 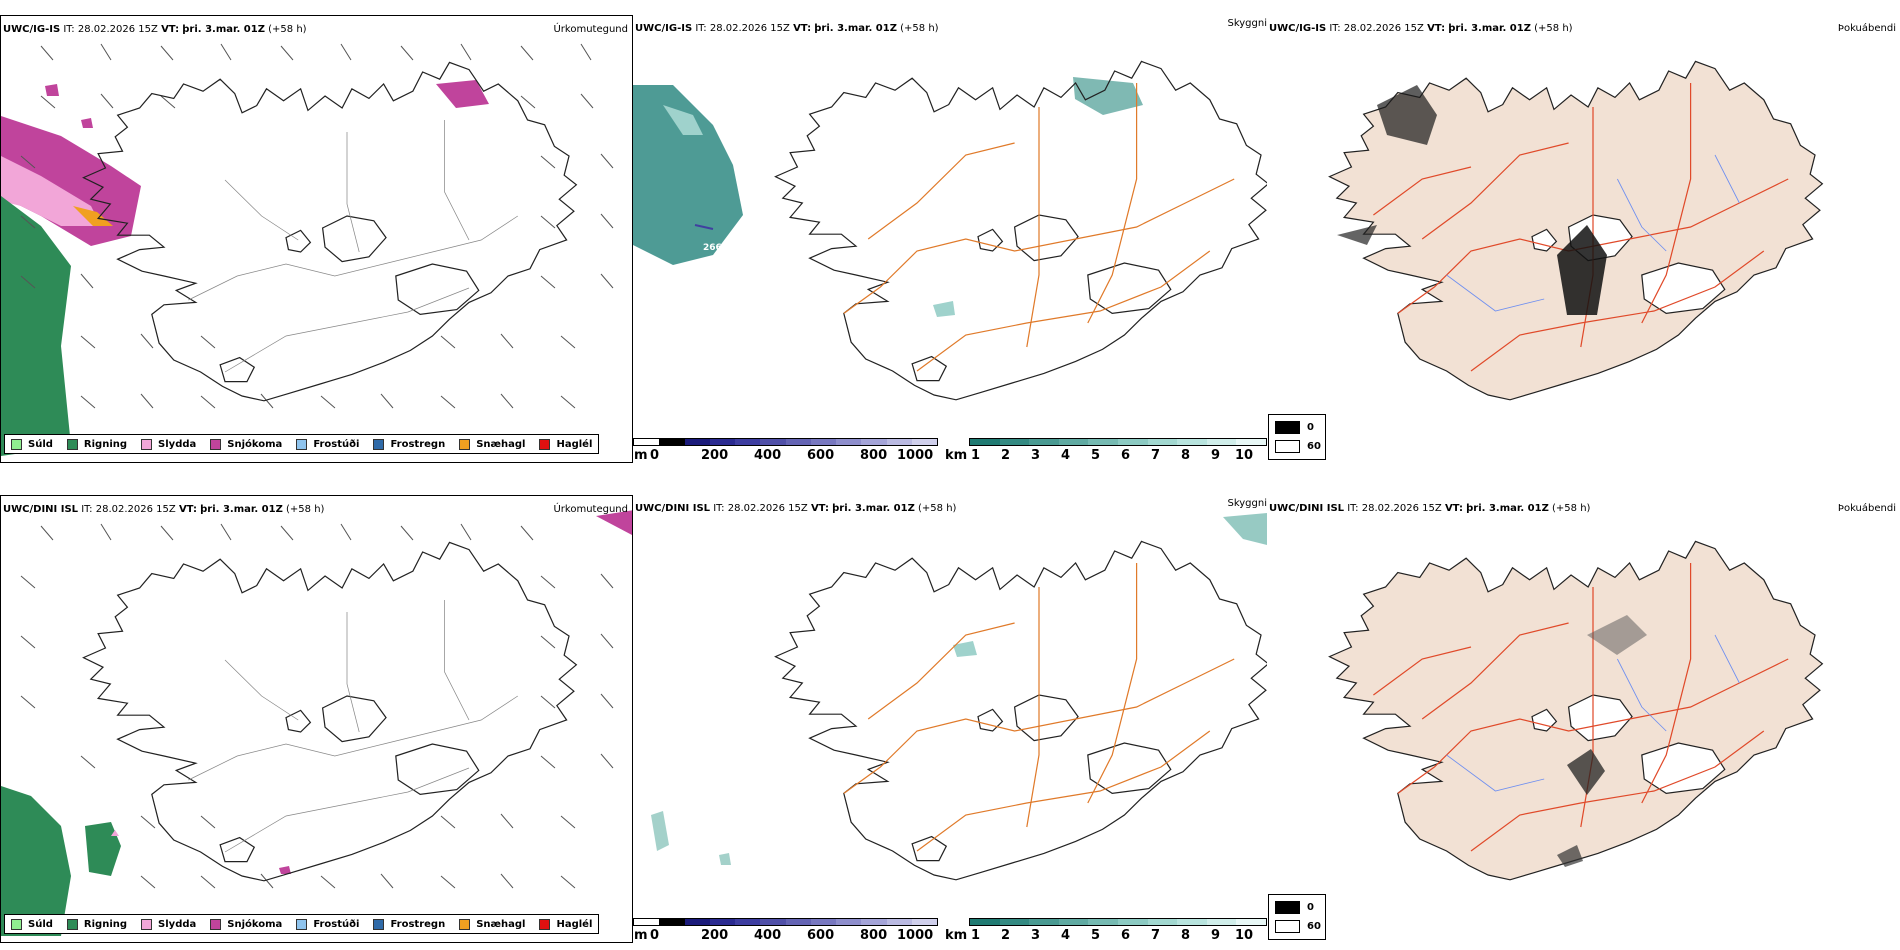 I want to click on vis-tick: 3, so click(x=1036, y=455).